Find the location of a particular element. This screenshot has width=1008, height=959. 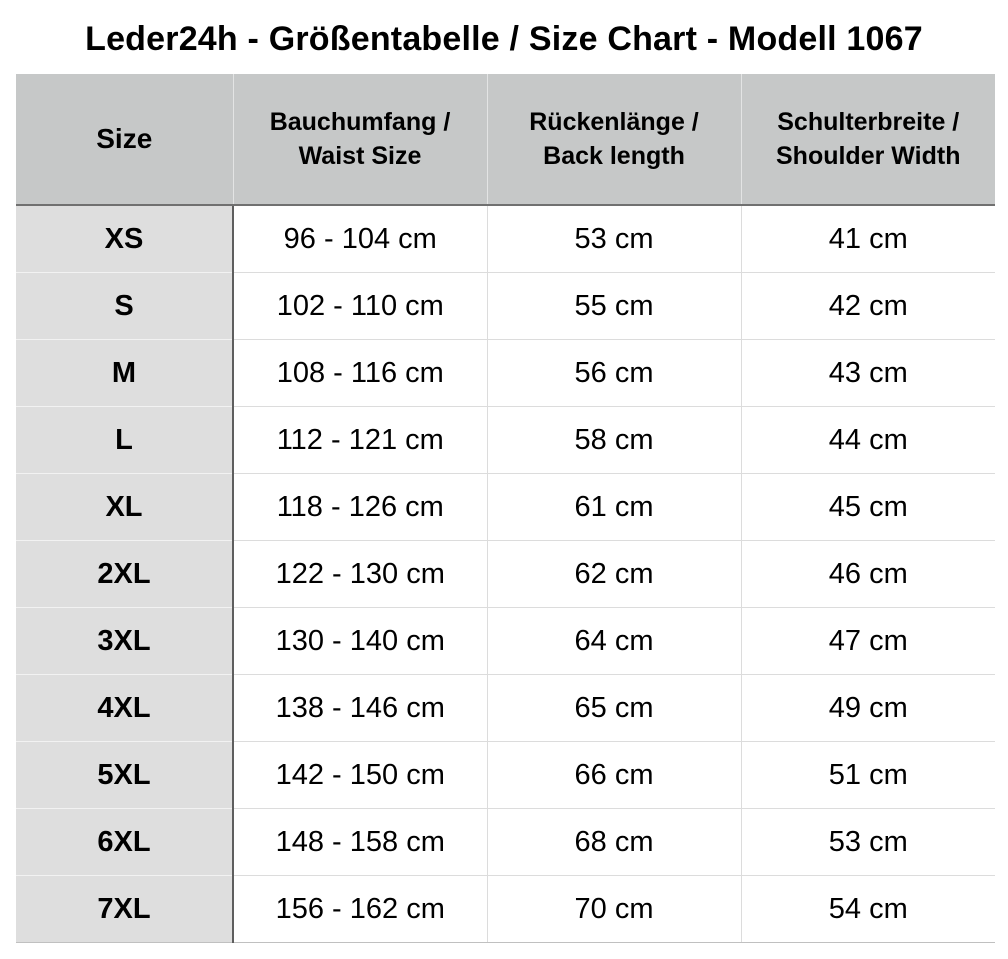

column-header-shoulder-line1: Schulterbreite / is located at coordinates (868, 122).